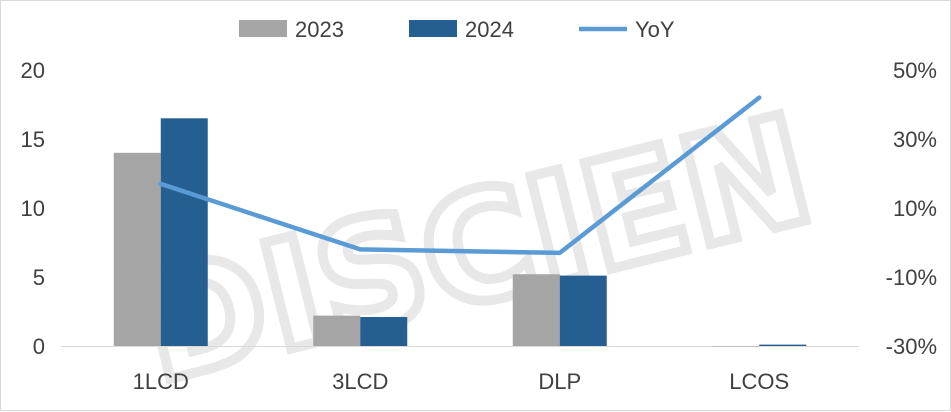  What do you see at coordinates (161, 381) in the screenshot?
I see `x-category-label: 1LCD` at bounding box center [161, 381].